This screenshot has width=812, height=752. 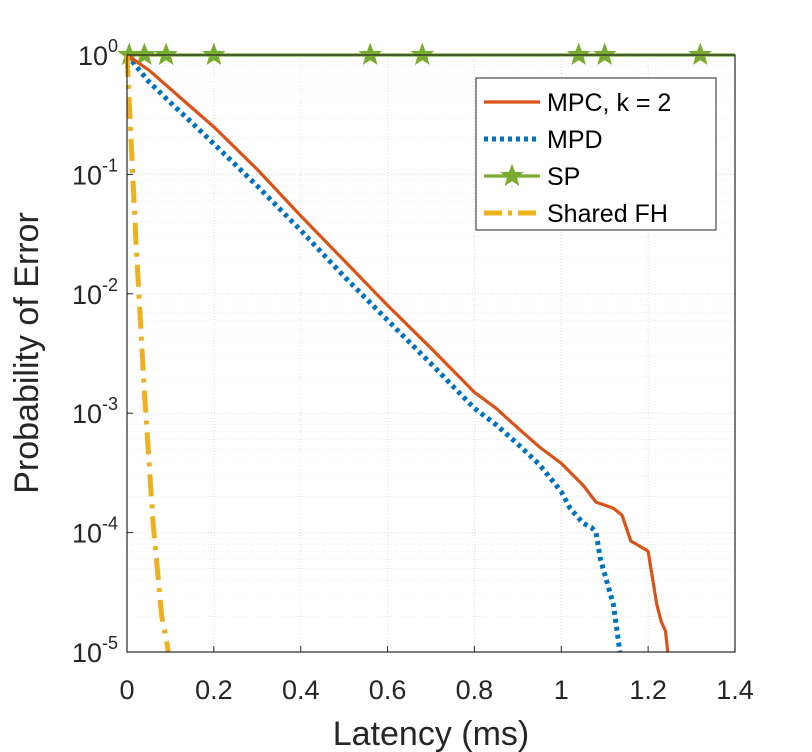 What do you see at coordinates (102, 352) in the screenshot?
I see `y-axis-ticks: 10⁰ 10⁻¹ 10⁻² 10⁻³ 10⁻⁴ 10⁻⁵` at bounding box center [102, 352].